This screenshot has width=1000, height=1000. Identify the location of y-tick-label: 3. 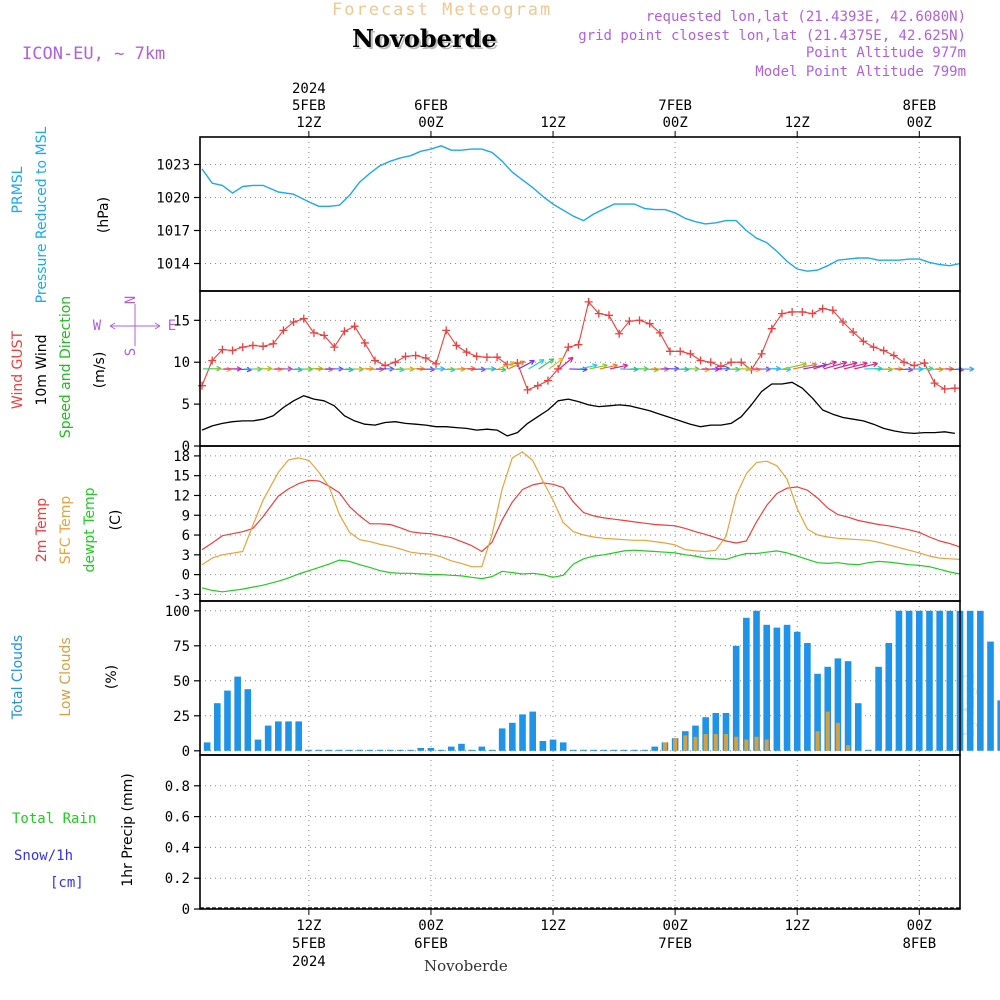
(186, 556).